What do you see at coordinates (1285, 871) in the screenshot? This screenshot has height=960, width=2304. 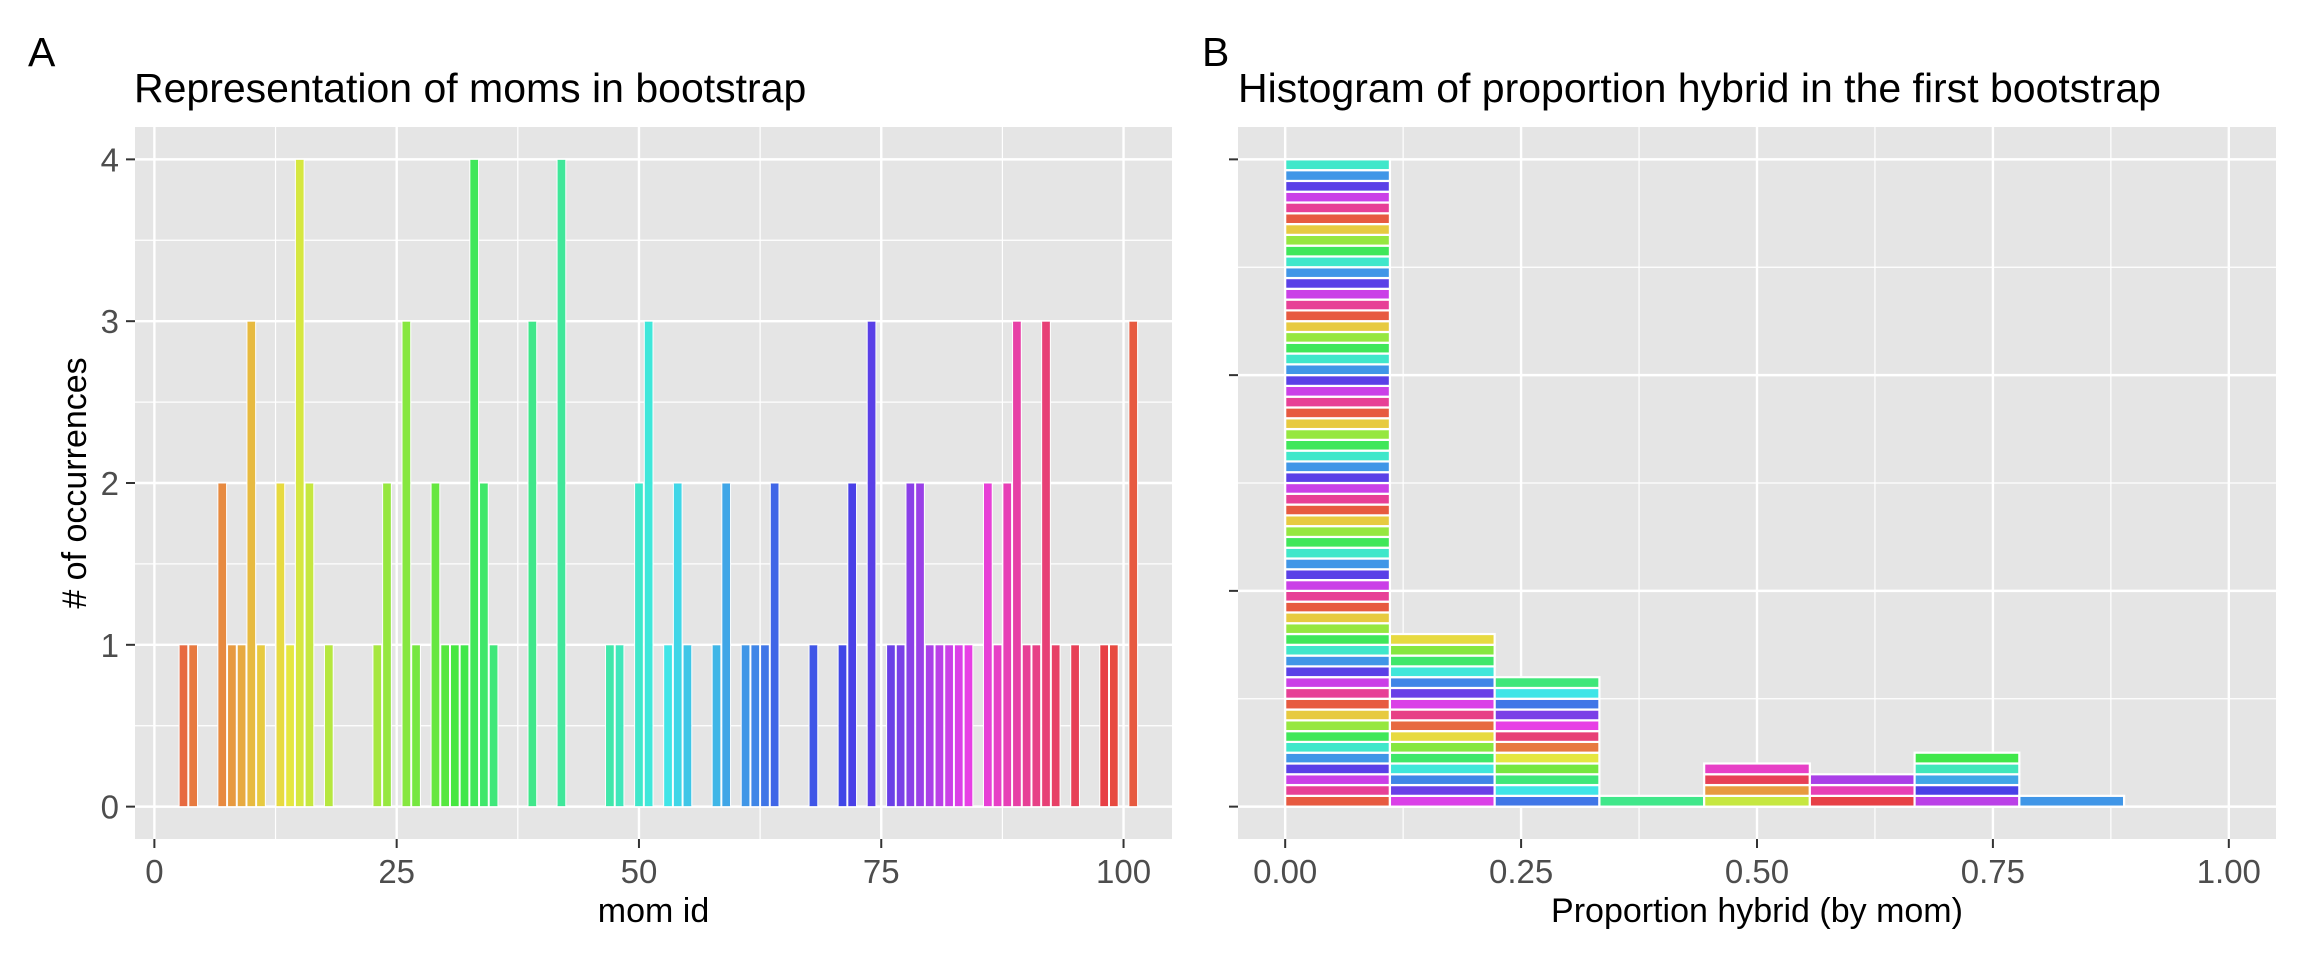 I see `chart-b-x-tick-label: 0.00` at bounding box center [1285, 871].